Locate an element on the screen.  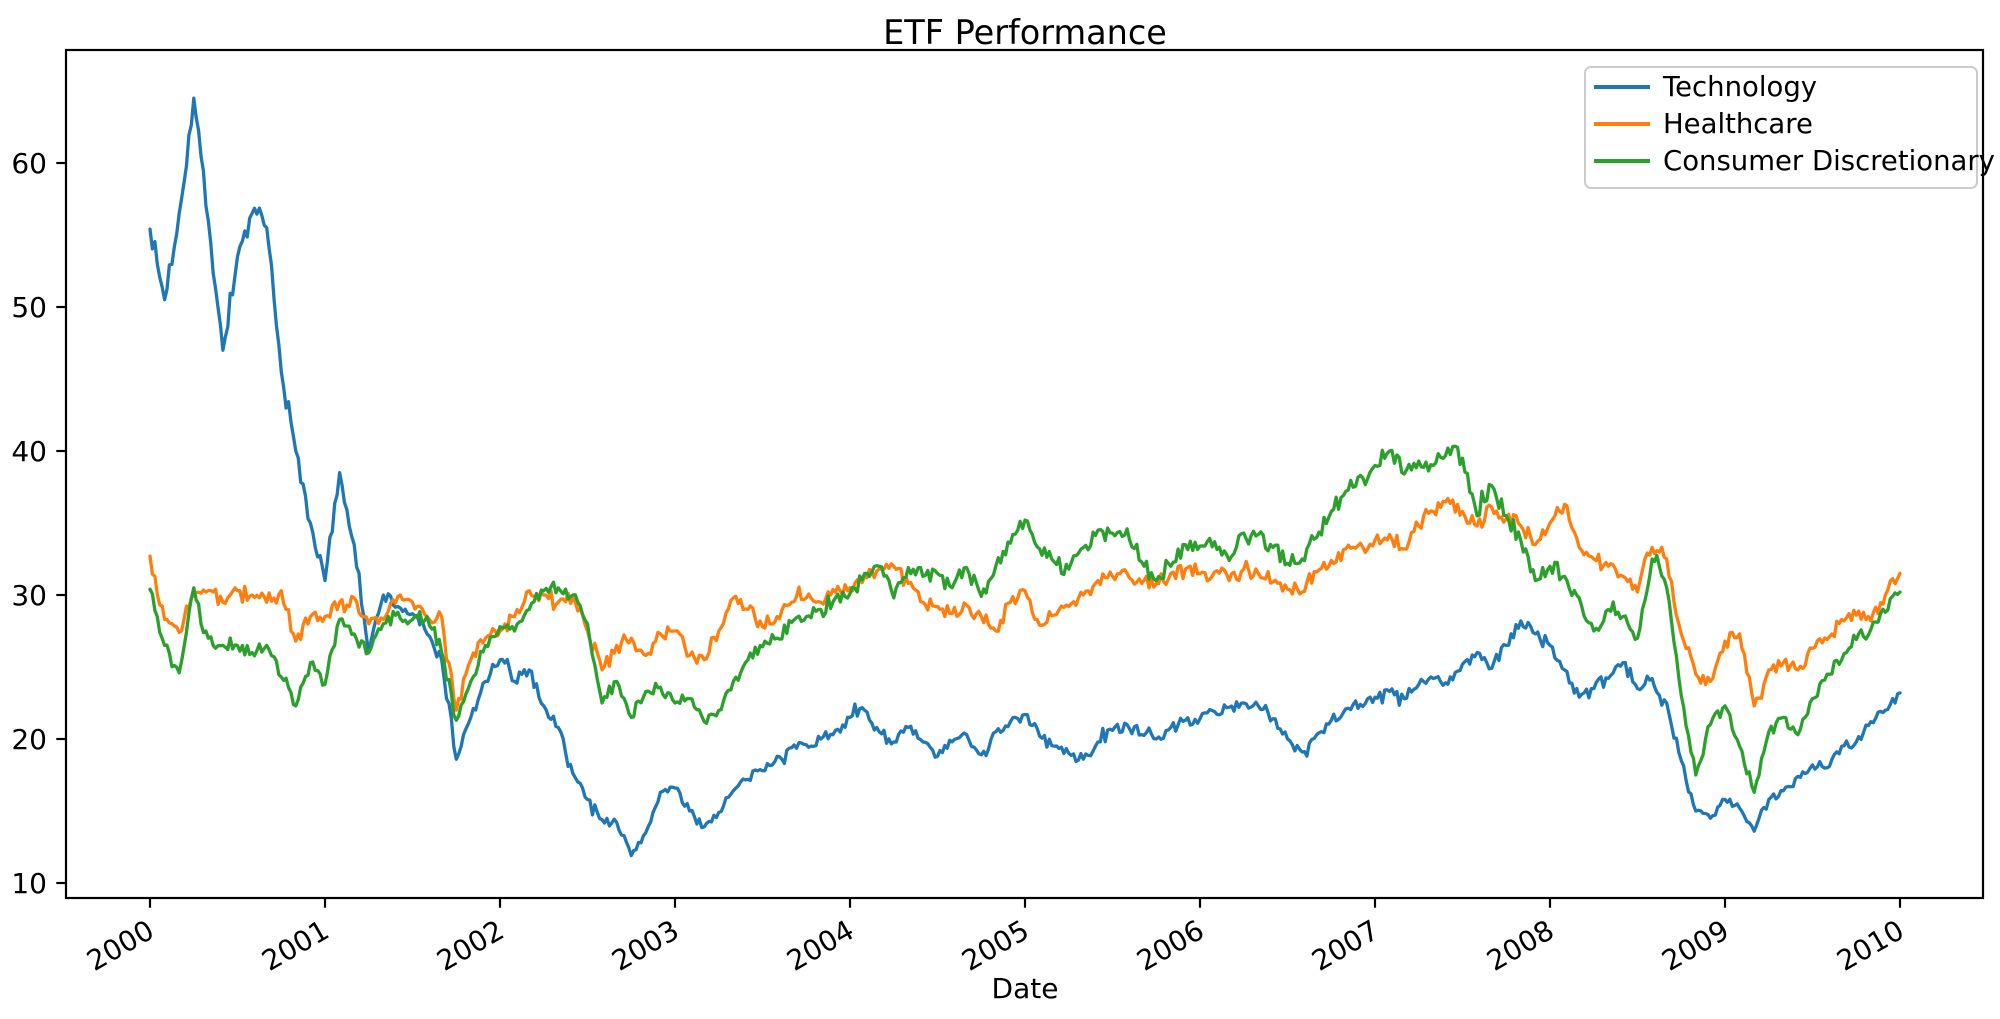
x-tick-label-2007: 2007 is located at coordinates (1345, 945).